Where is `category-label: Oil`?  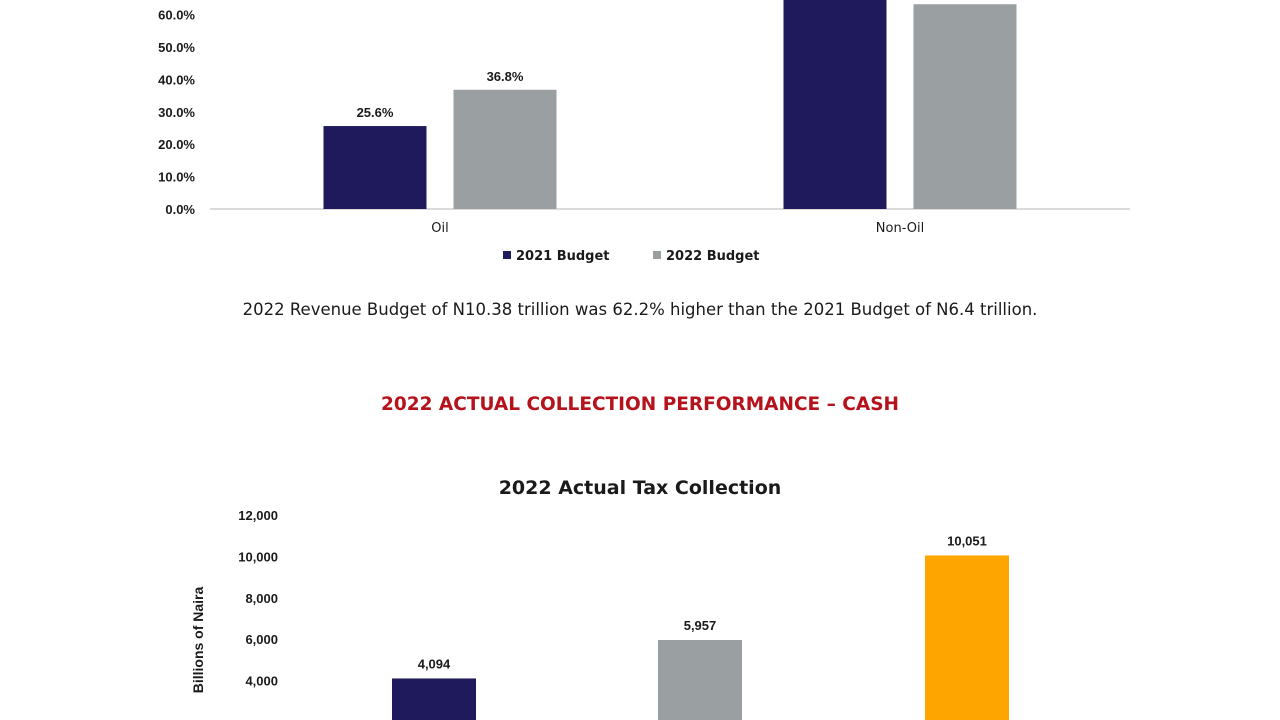
category-label: Oil is located at coordinates (439, 228).